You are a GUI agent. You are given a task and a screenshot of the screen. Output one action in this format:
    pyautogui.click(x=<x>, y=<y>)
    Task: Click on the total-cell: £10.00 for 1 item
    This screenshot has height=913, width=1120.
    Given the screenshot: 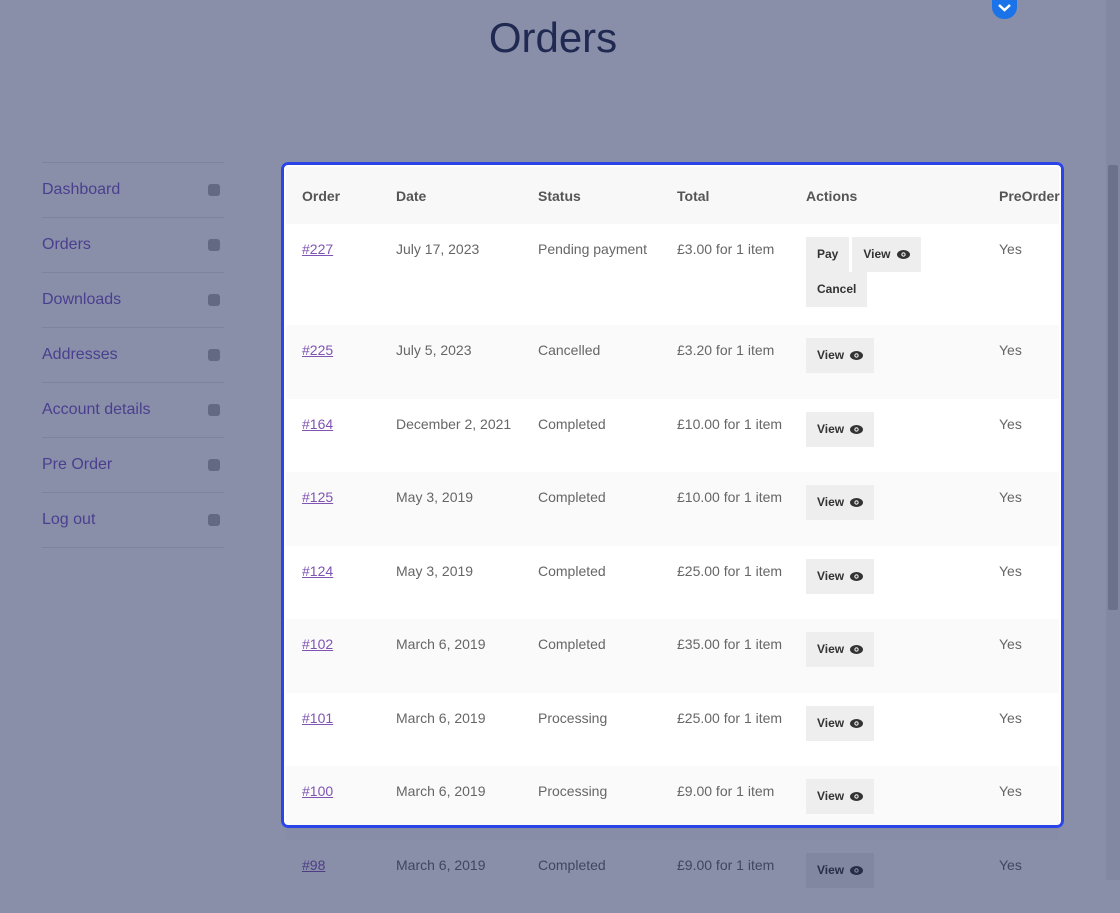 What is the action you would take?
    pyautogui.click(x=725, y=509)
    